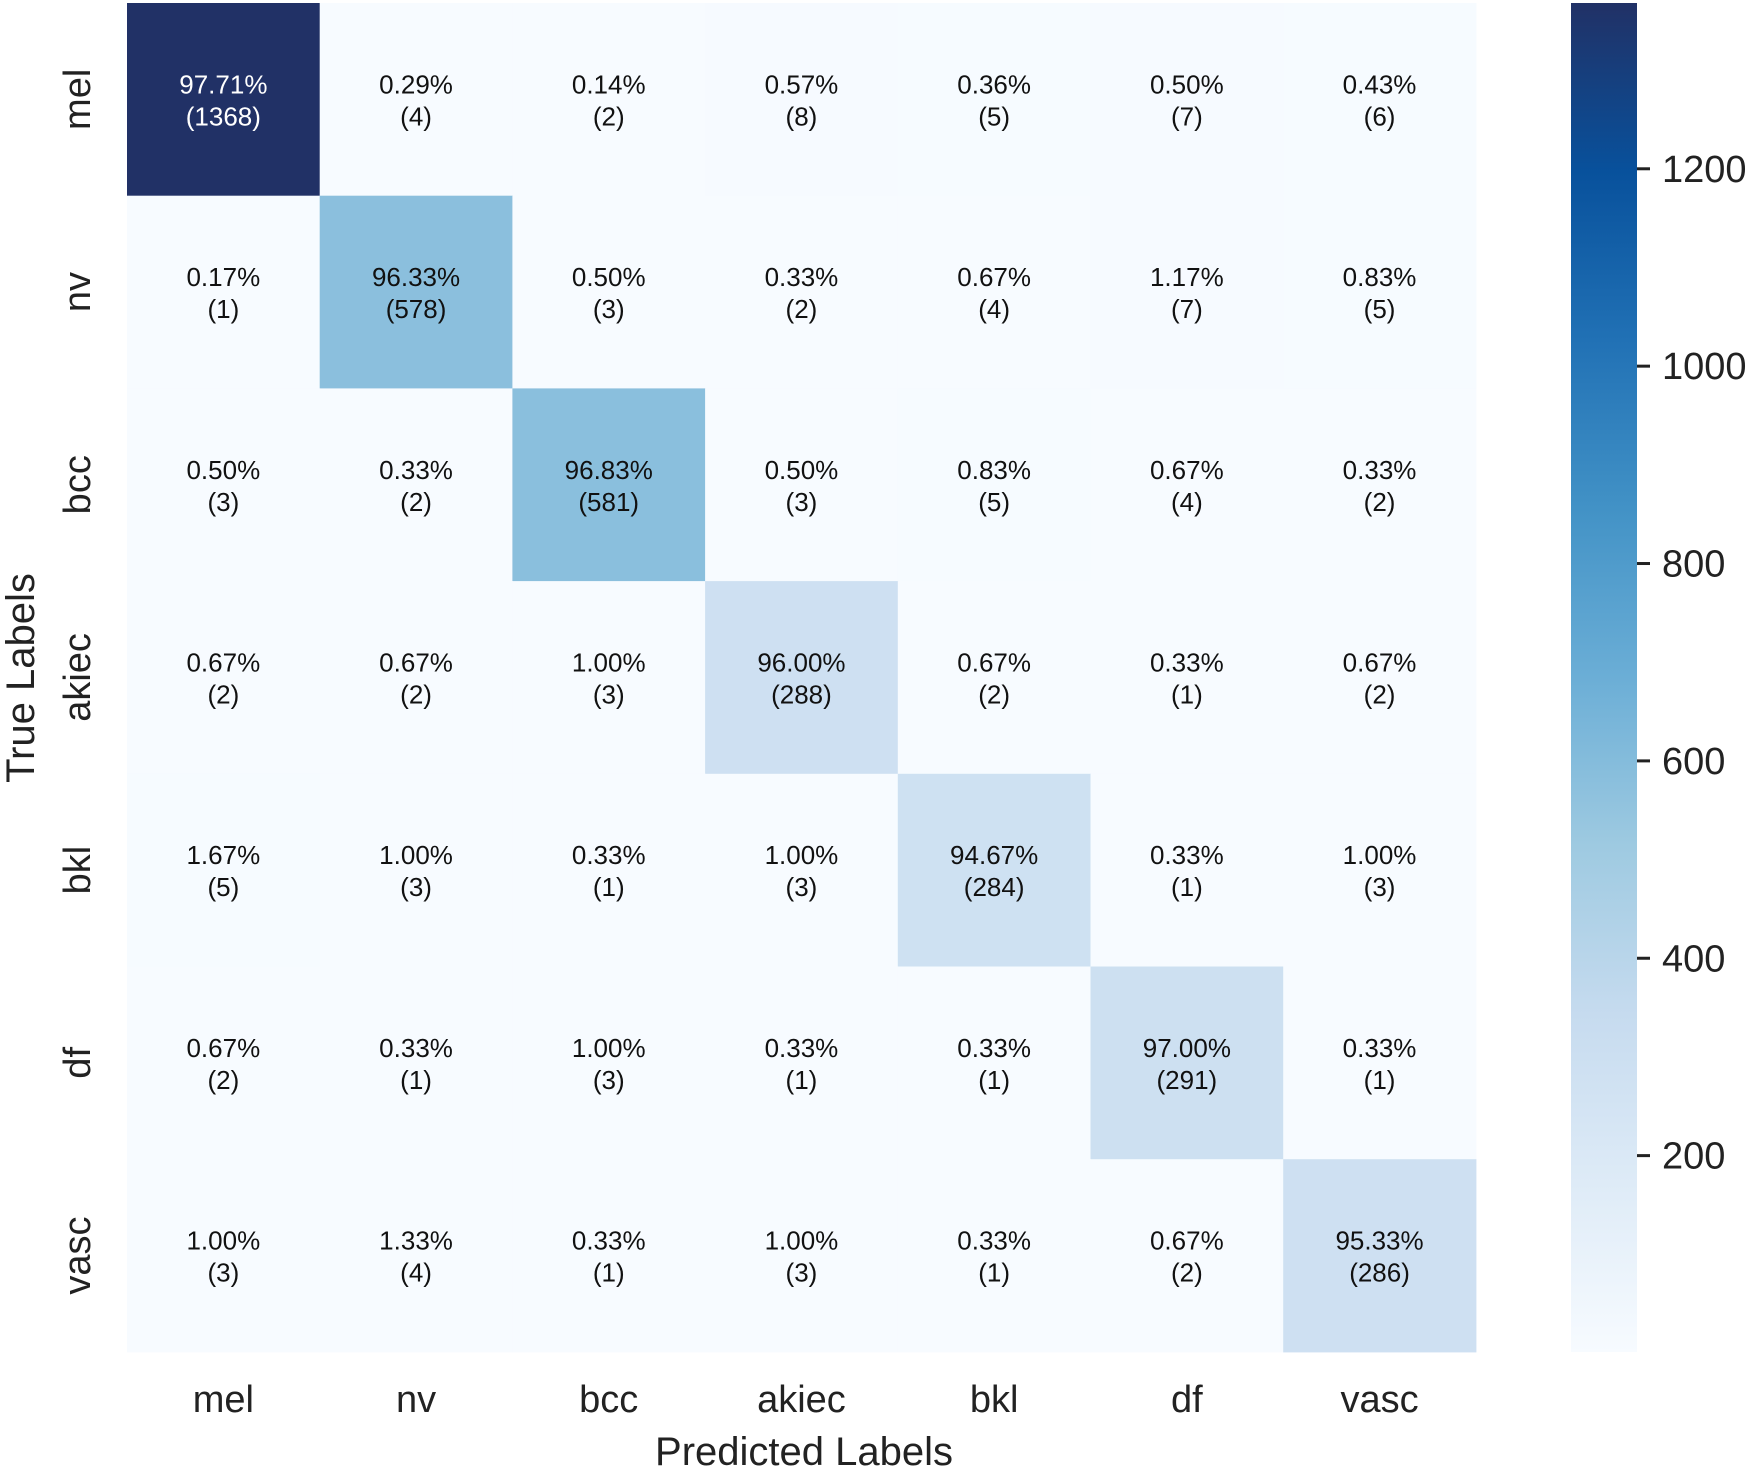 The height and width of the screenshot is (1471, 1755). What do you see at coordinates (801, 694) in the screenshot?
I see `cell-count-label: (288)` at bounding box center [801, 694].